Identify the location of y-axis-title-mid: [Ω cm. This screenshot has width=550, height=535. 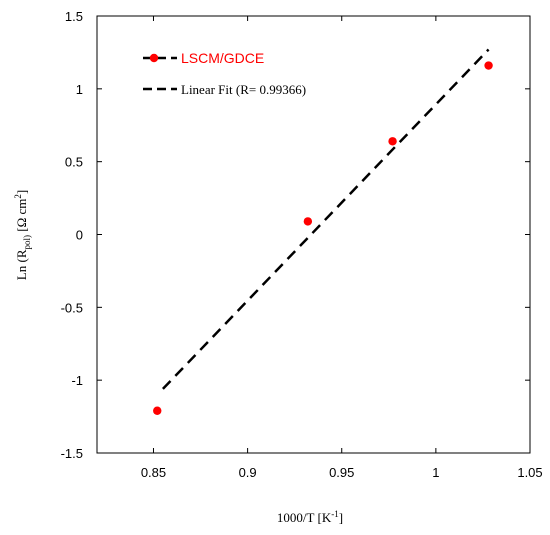
(21, 217).